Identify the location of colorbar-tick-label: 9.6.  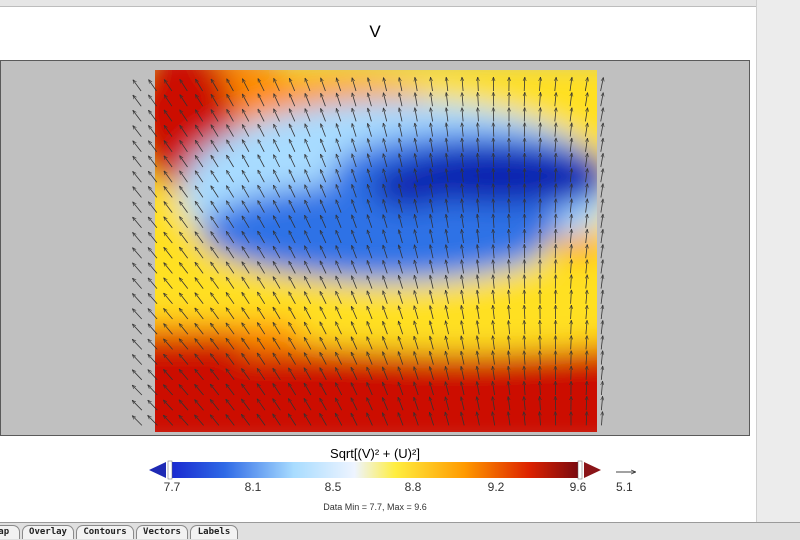
(578, 487).